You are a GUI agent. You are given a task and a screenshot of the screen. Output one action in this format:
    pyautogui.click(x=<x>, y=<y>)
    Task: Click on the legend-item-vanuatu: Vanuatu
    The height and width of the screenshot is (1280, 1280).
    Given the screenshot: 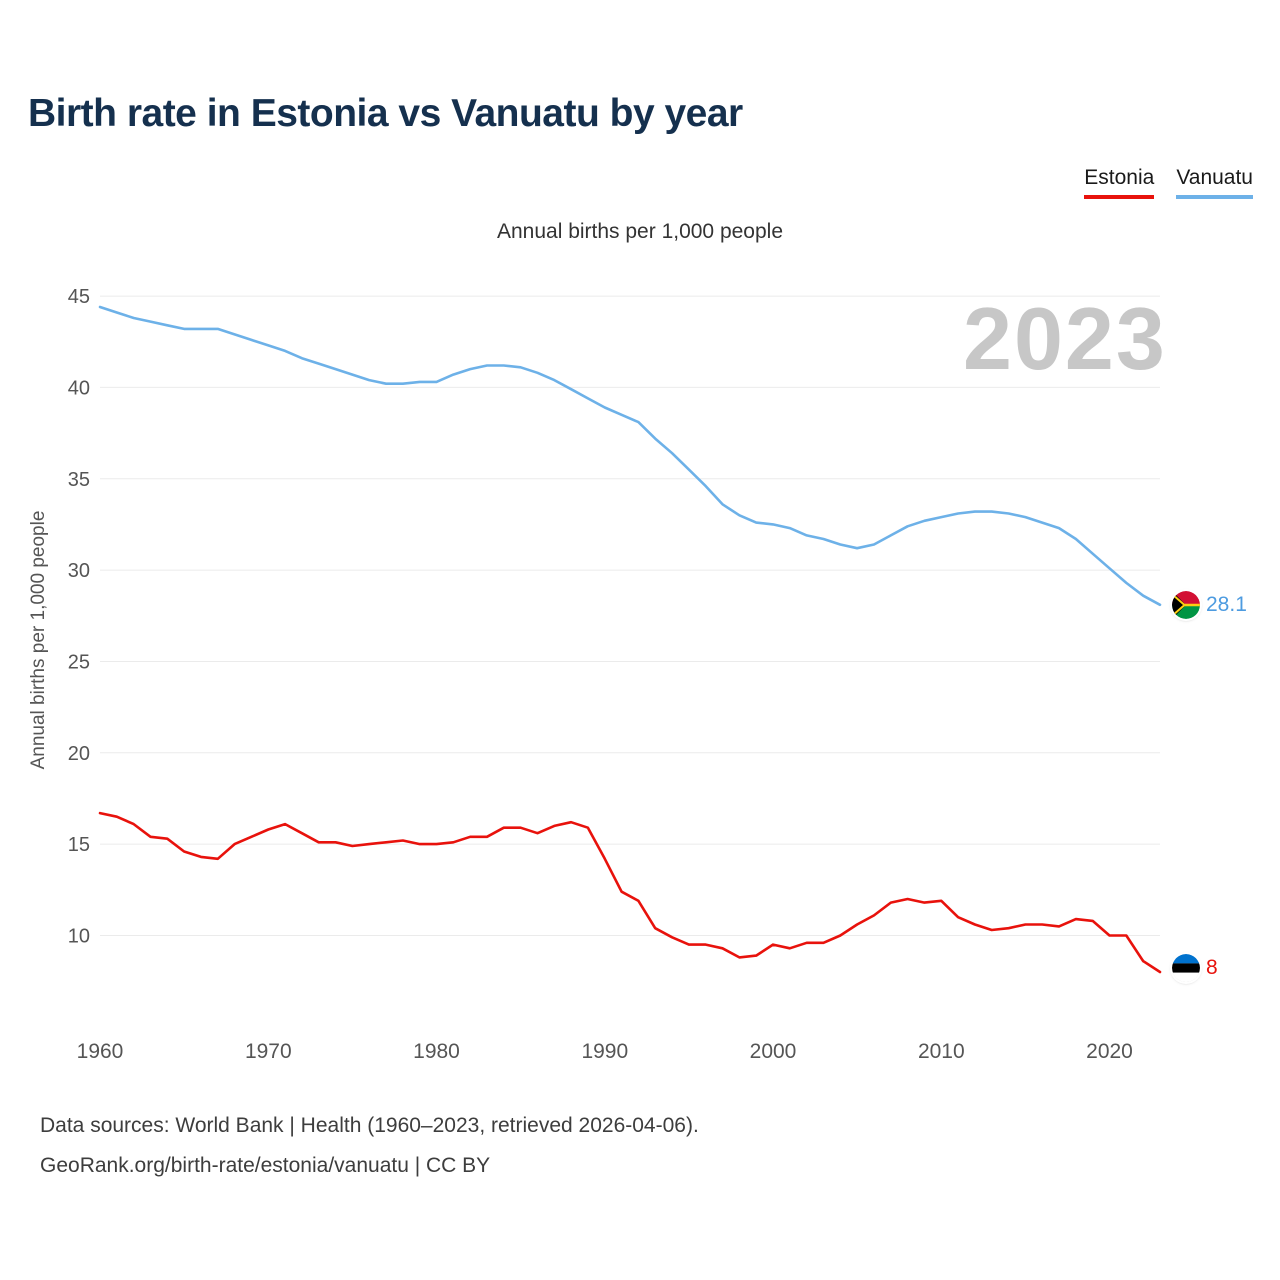 What is the action you would take?
    pyautogui.click(x=1214, y=182)
    